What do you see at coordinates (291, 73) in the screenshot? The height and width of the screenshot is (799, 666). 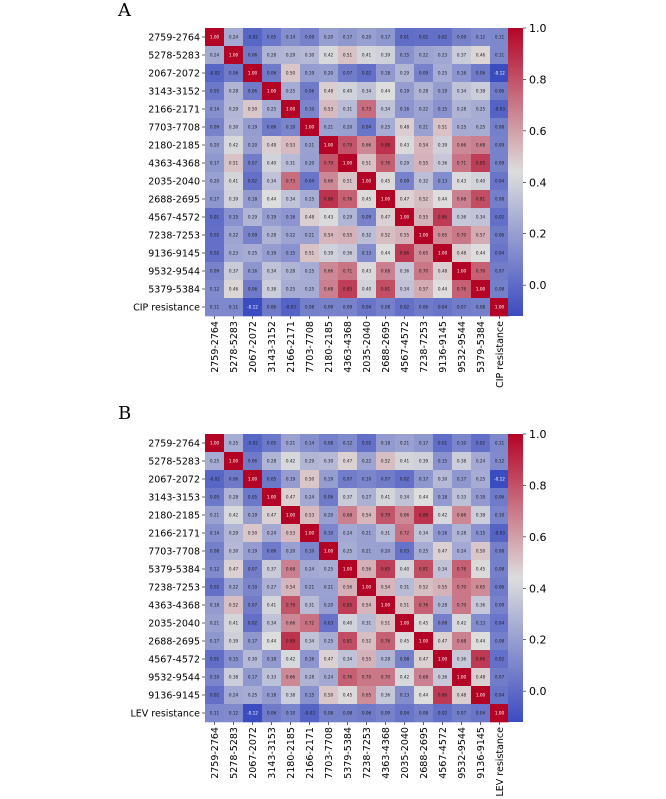 I see `cell-value-label: 0.50` at bounding box center [291, 73].